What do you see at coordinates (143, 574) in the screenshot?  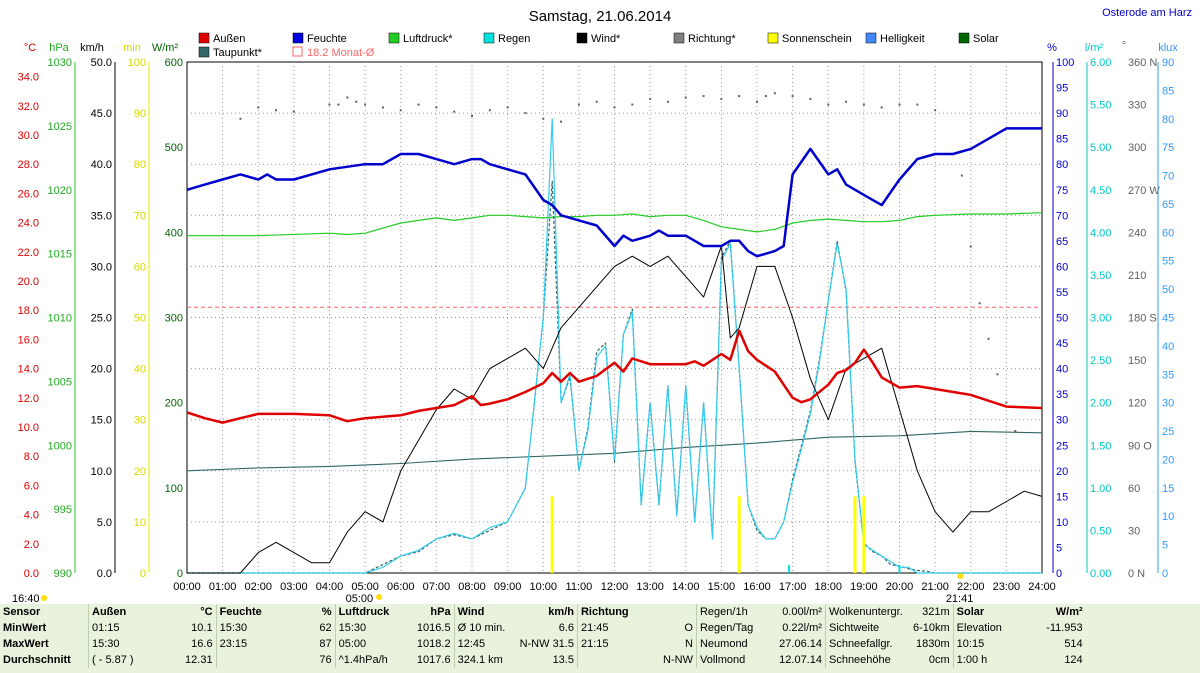 I see `tick-label-sun_min: 0` at bounding box center [143, 574].